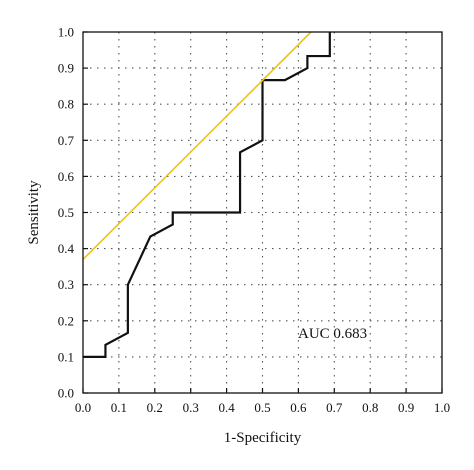 The height and width of the screenshot is (470, 474). Describe the element at coordinates (442, 407) in the screenshot. I see `x-tick-label: 1.0` at that location.